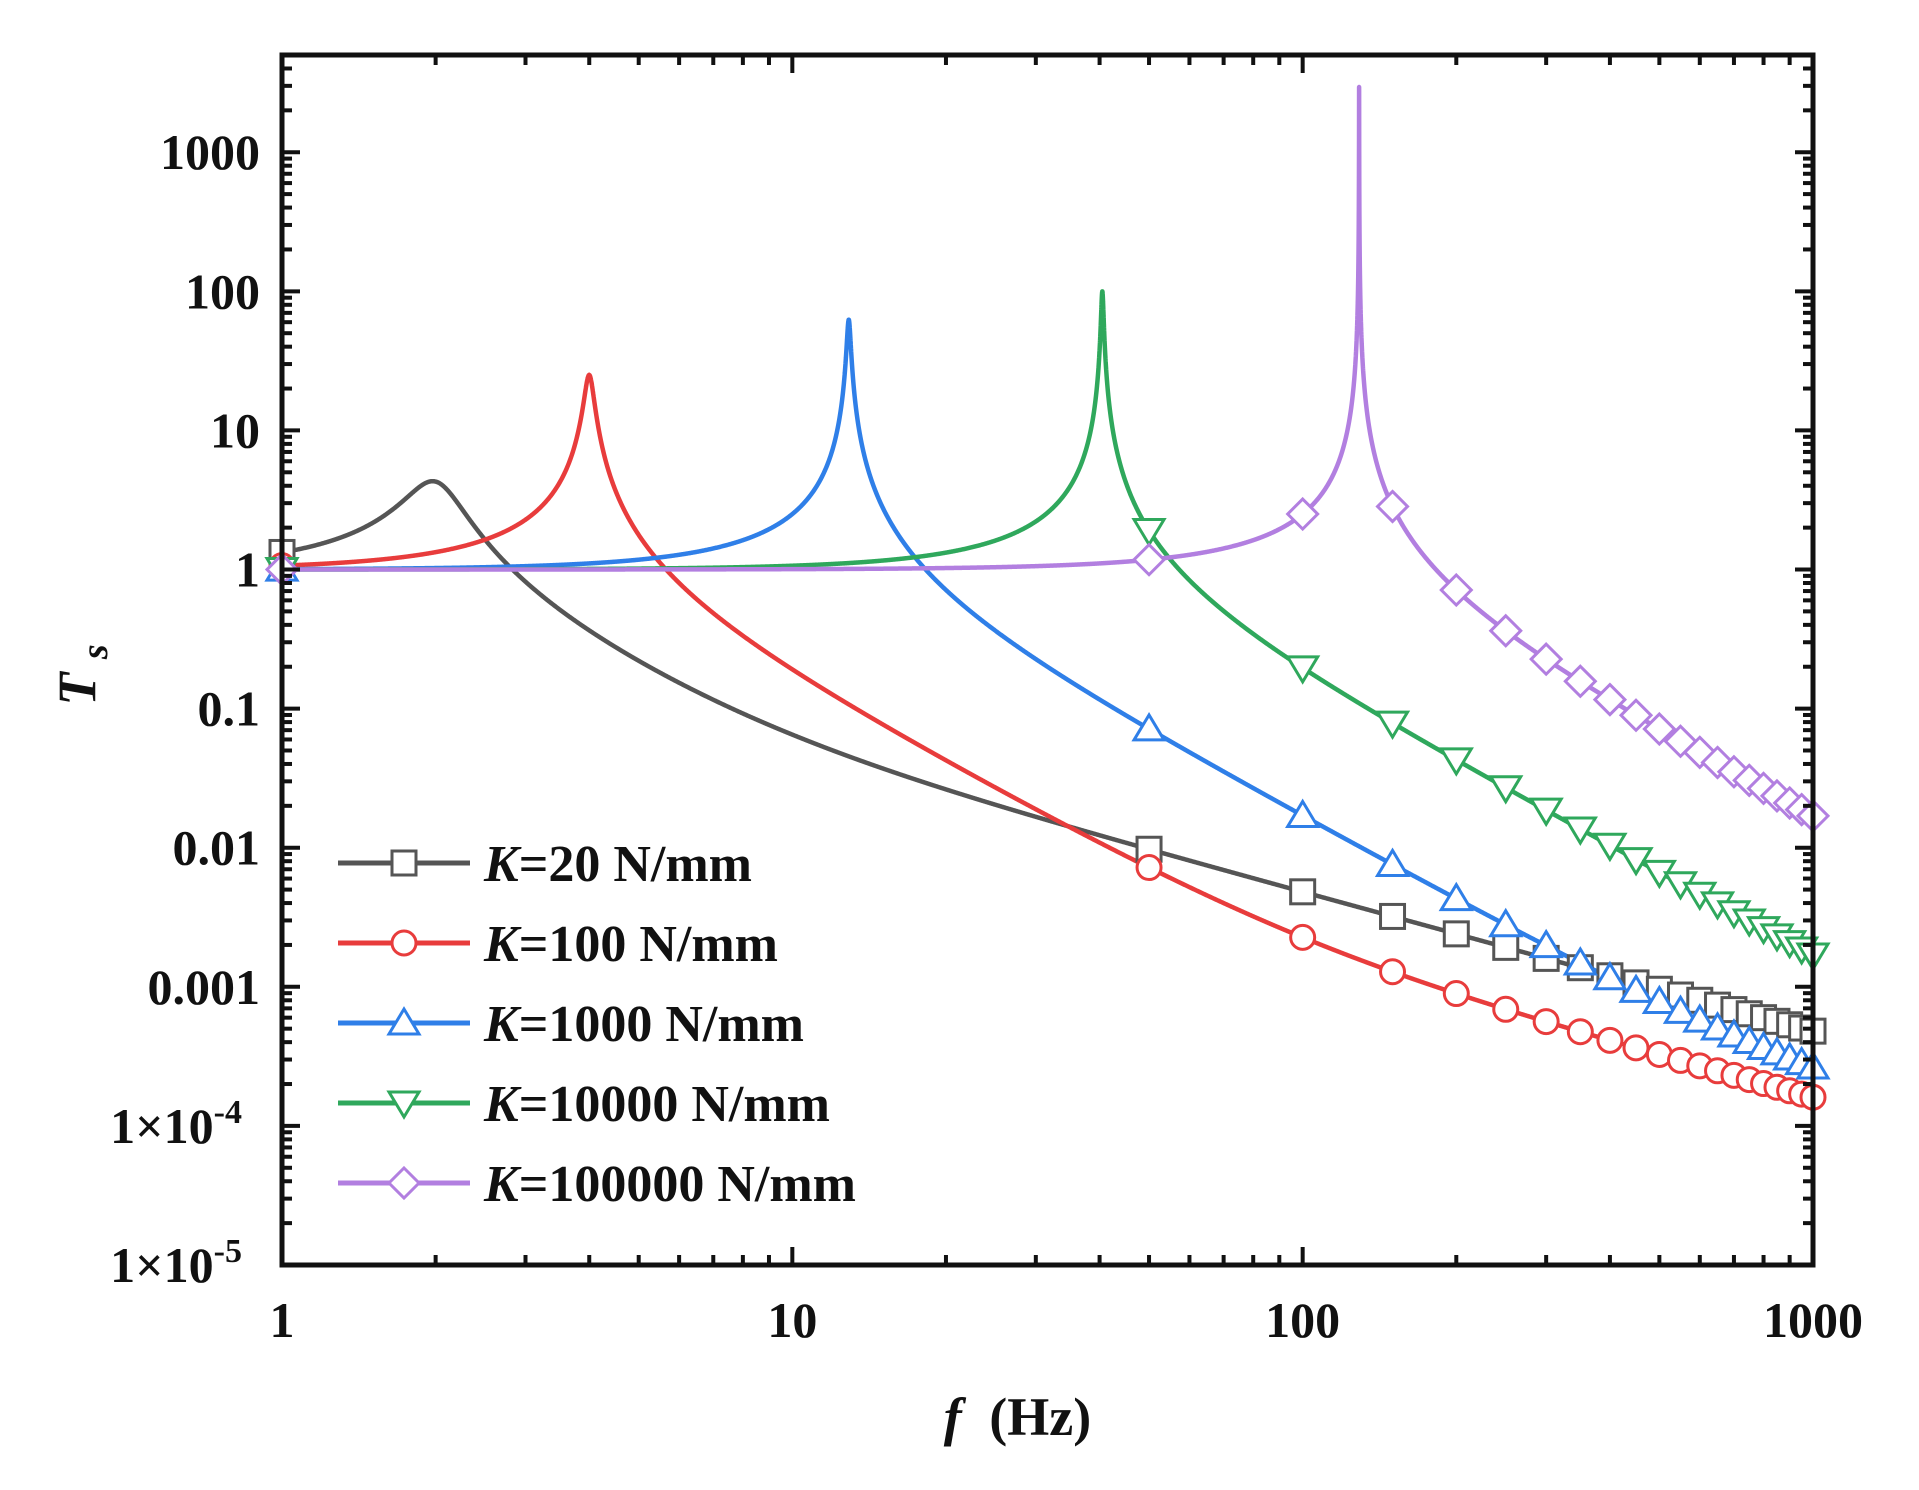 The image size is (1919, 1490). I want to click on y-tick-label: 0.01, so click(217, 848).